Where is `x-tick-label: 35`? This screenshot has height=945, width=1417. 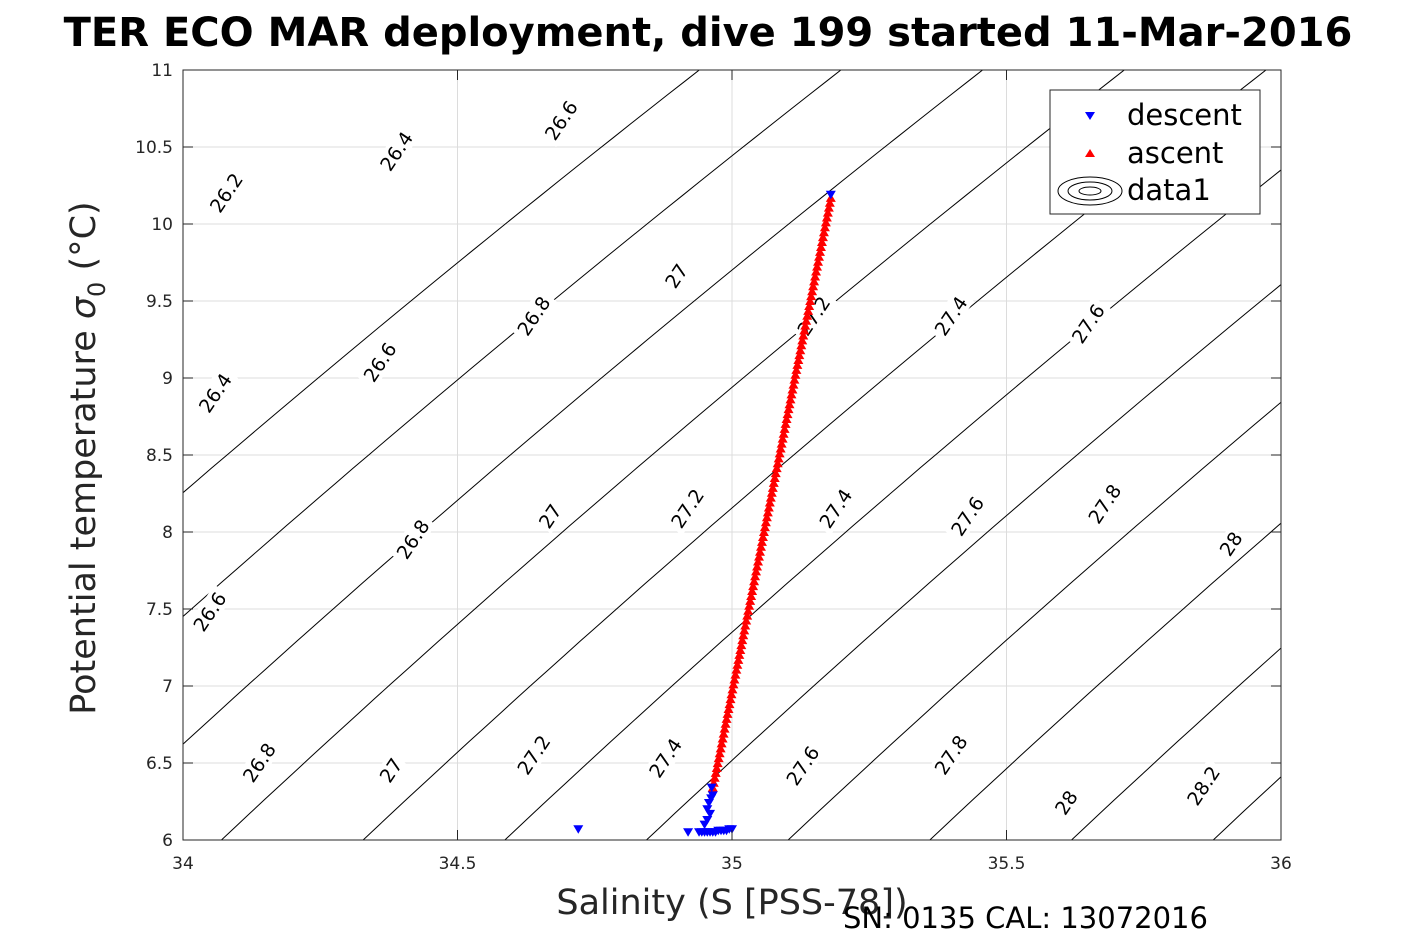 x-tick-label: 35 is located at coordinates (732, 864).